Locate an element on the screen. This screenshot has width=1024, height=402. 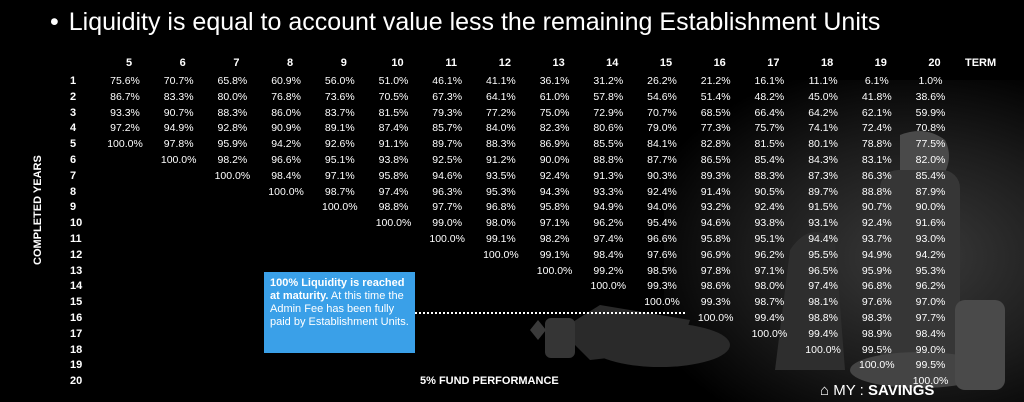
table-cell: 98.7% is located at coordinates (769, 302).